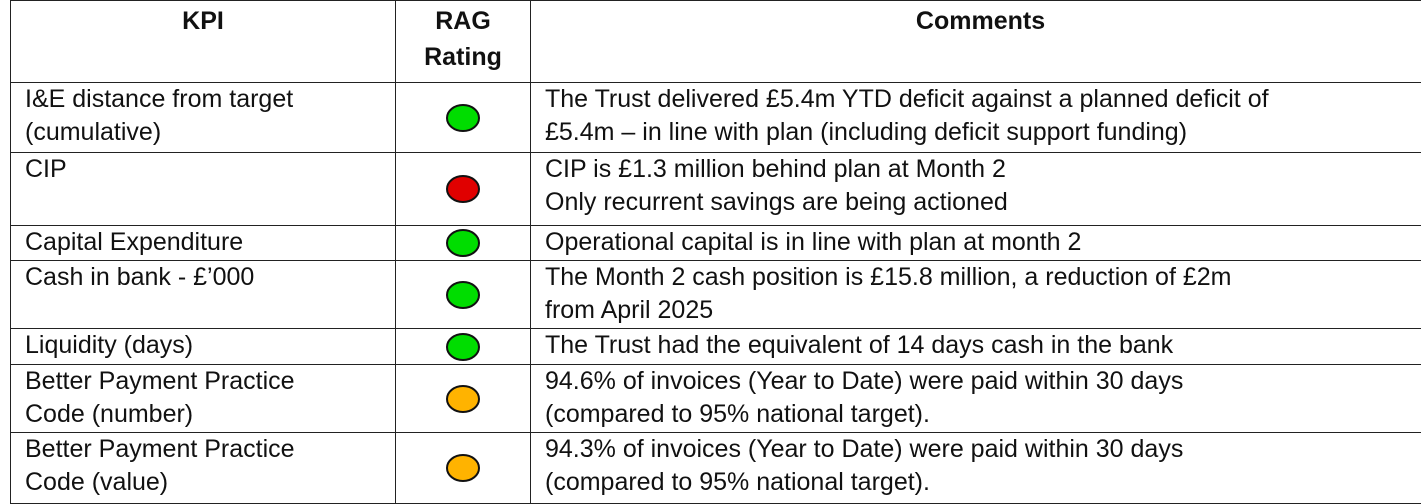  I want to click on kpi-cell: Liquidity (days), so click(203, 347).